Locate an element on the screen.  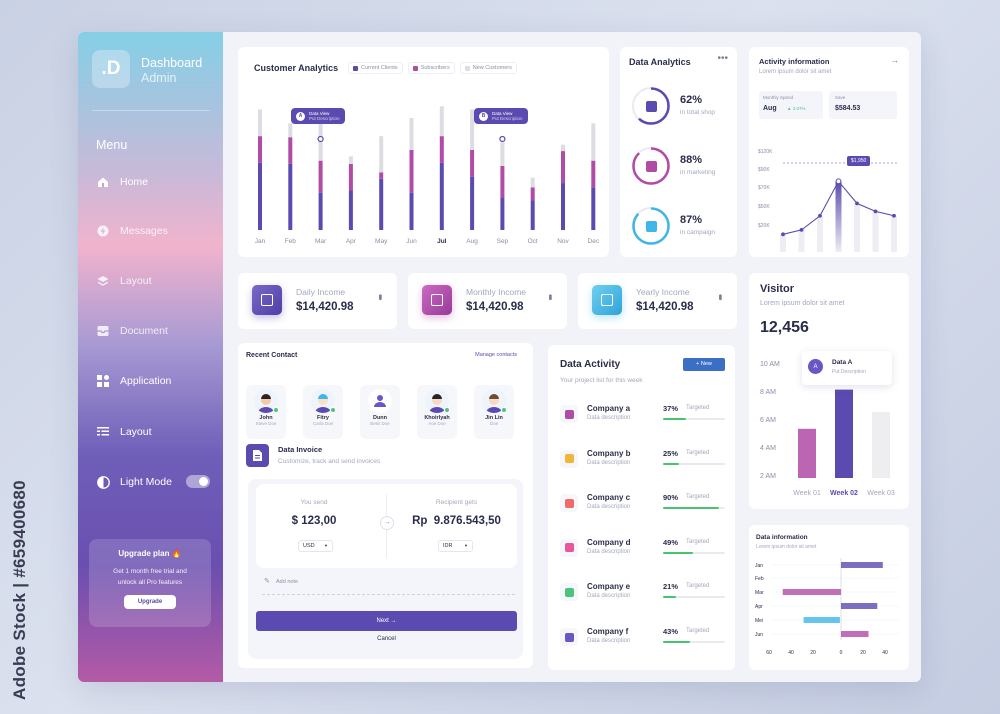
activity-row: Company b Data description 25% Targeted is located at coordinates (642, 462).